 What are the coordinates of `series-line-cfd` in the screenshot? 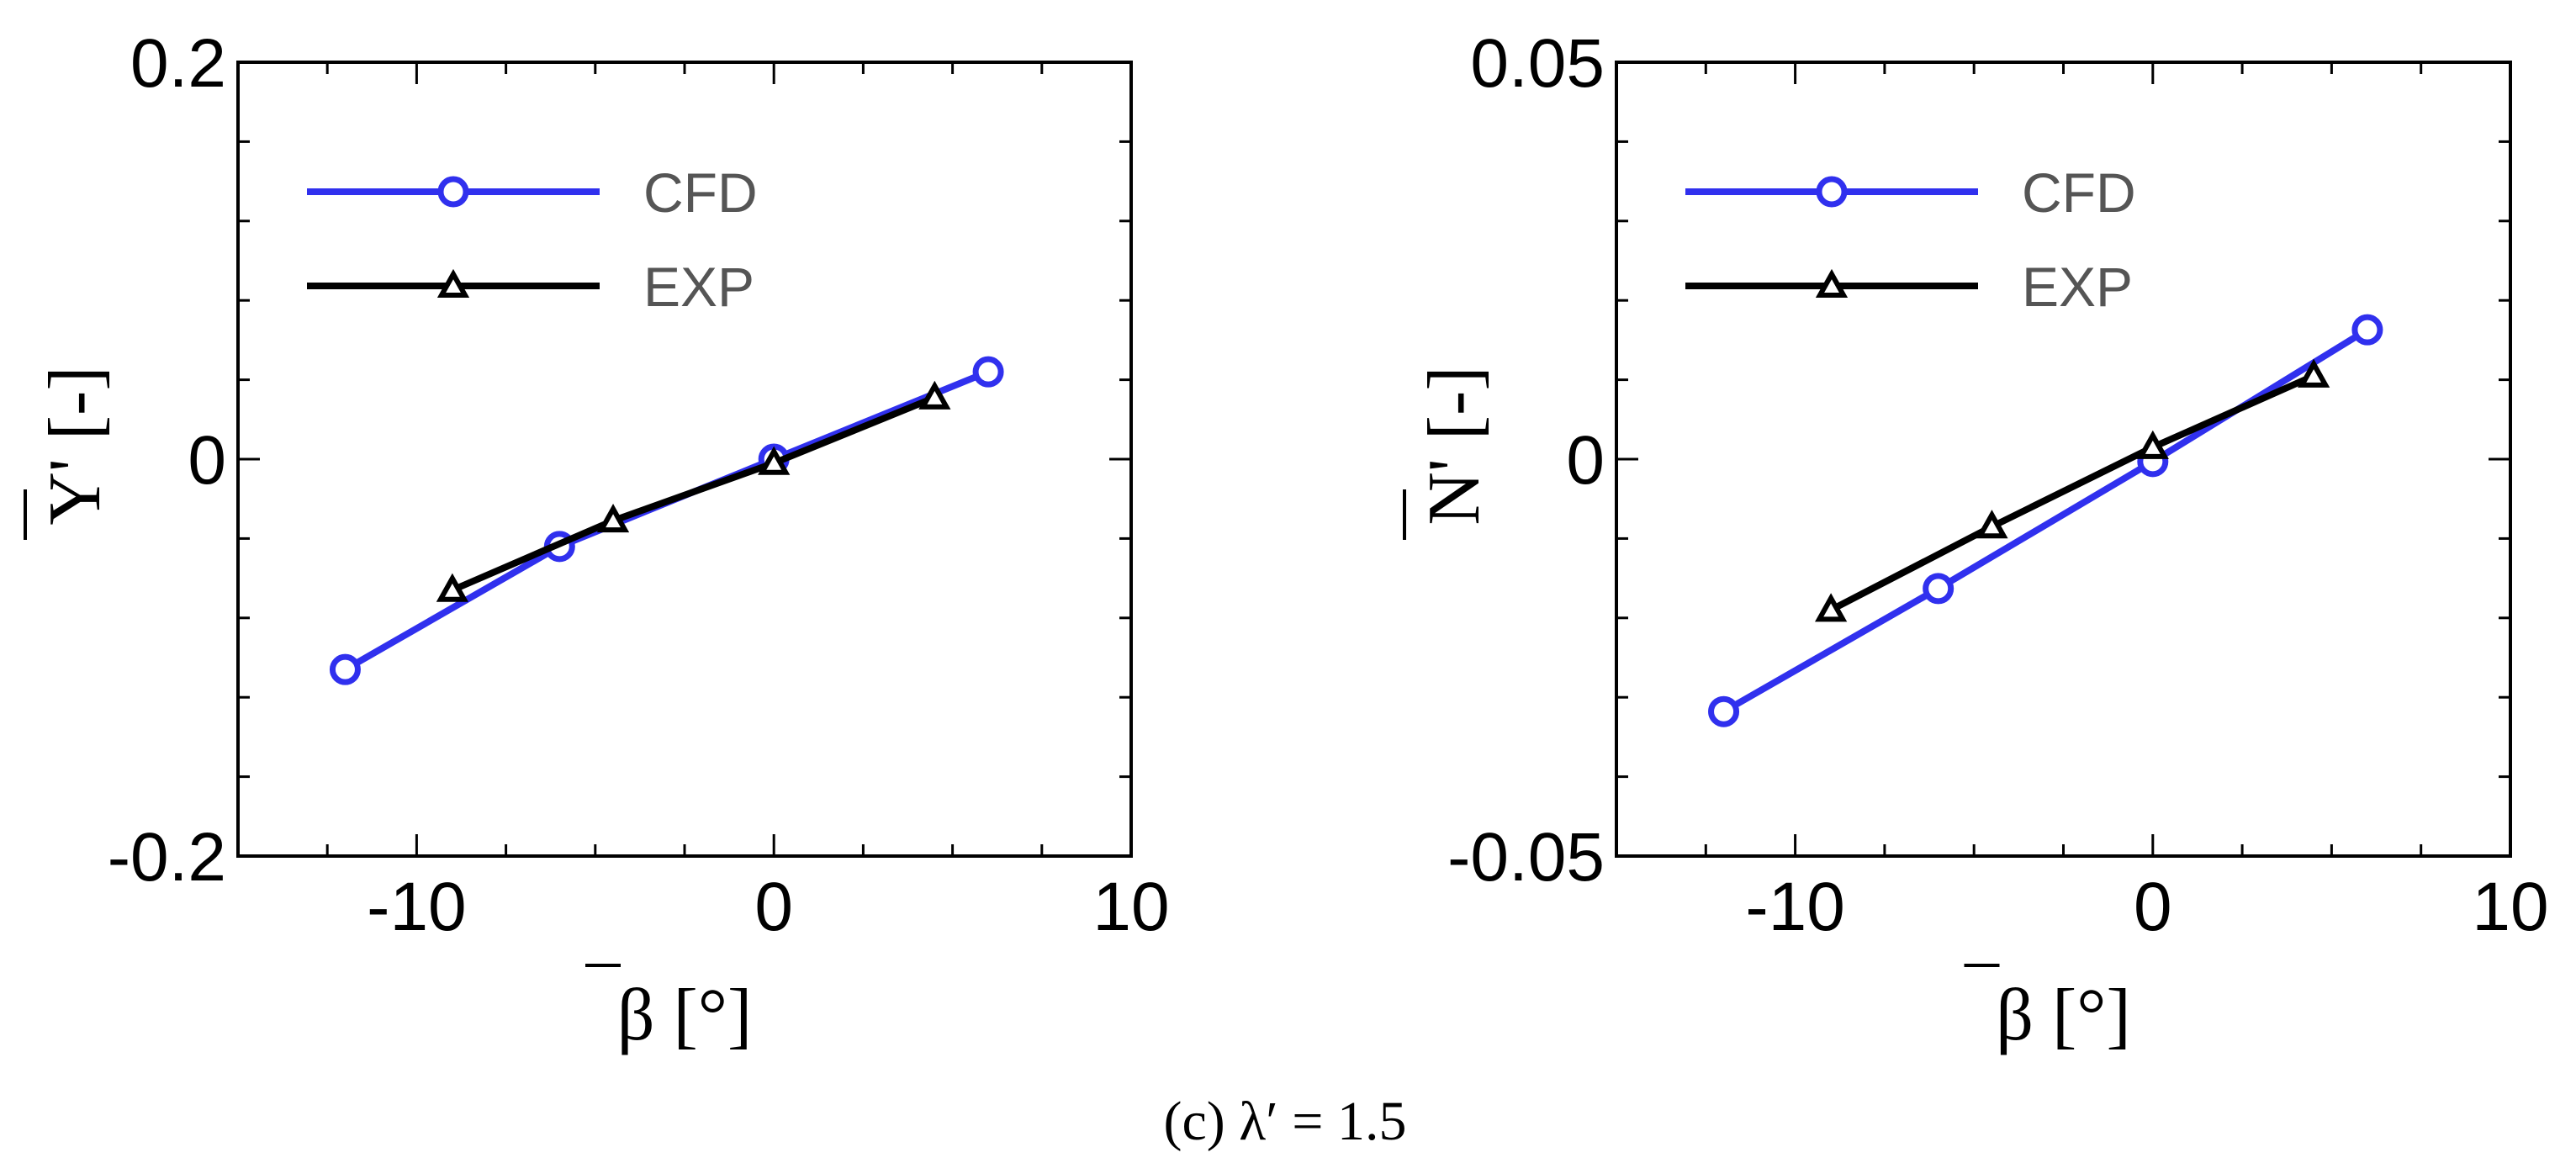 It's located at (2046, 520).